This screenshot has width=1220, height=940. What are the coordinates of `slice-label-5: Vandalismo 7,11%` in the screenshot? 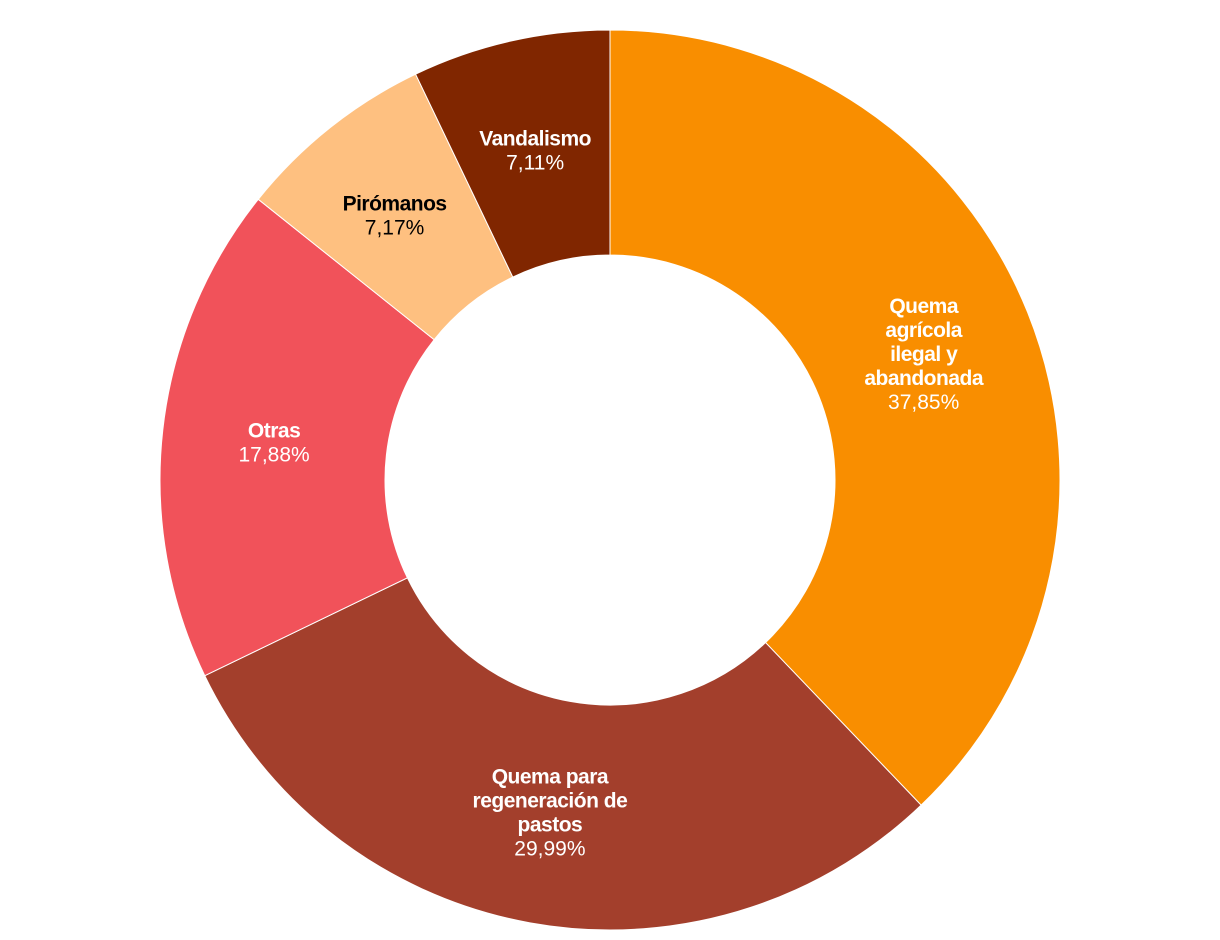 It's located at (535, 150).